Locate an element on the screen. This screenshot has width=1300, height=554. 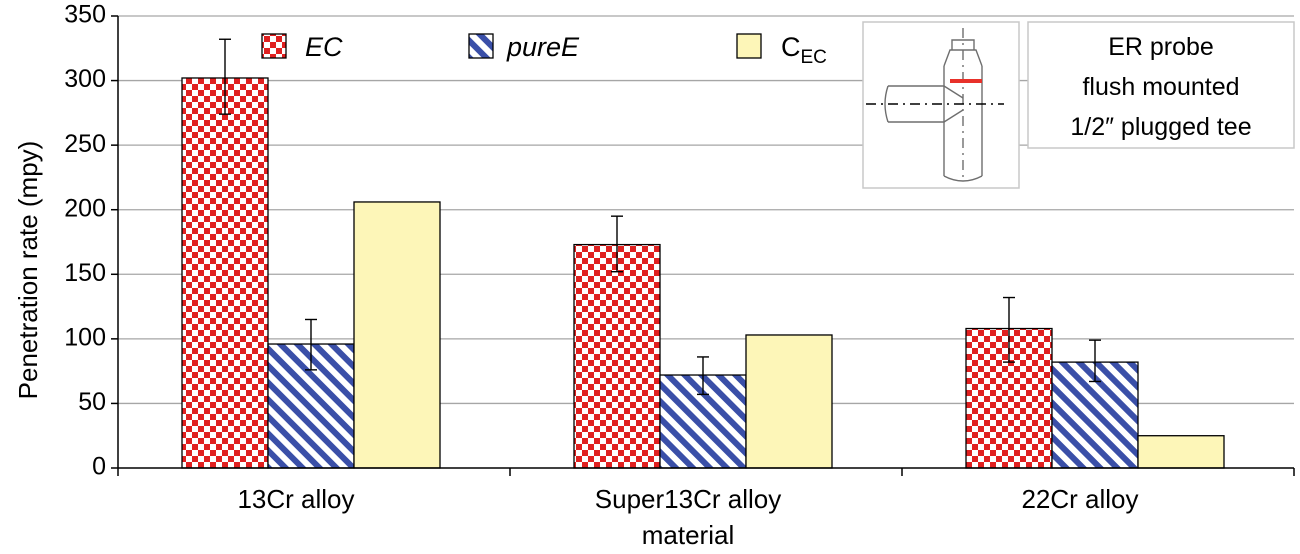
y-tick-label: 50 is located at coordinates (92, 402).